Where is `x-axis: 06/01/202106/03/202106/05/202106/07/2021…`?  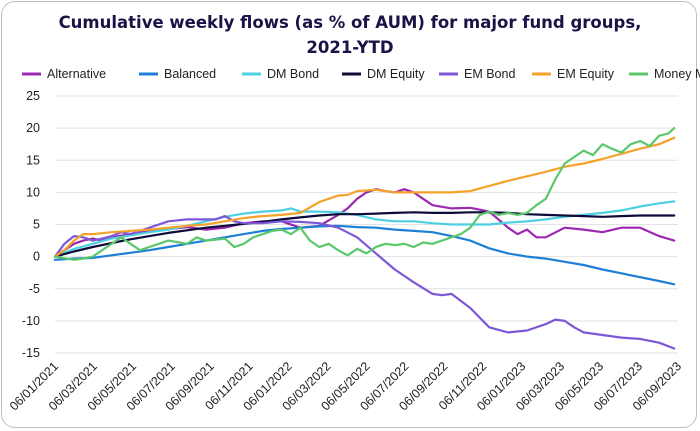
x-axis: 06/01/202106/03/202106/05/202106/07/2021… is located at coordinates (345, 386).